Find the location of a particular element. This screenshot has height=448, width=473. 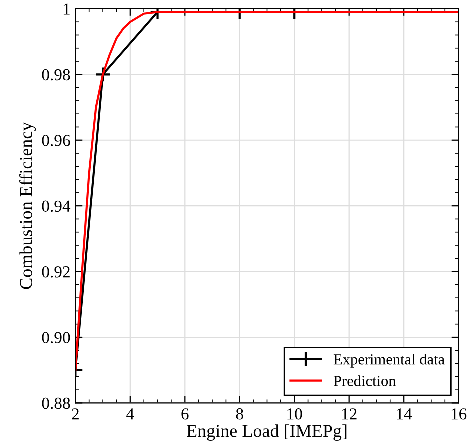

y-tick-label: 0.98 is located at coordinates (56, 75).